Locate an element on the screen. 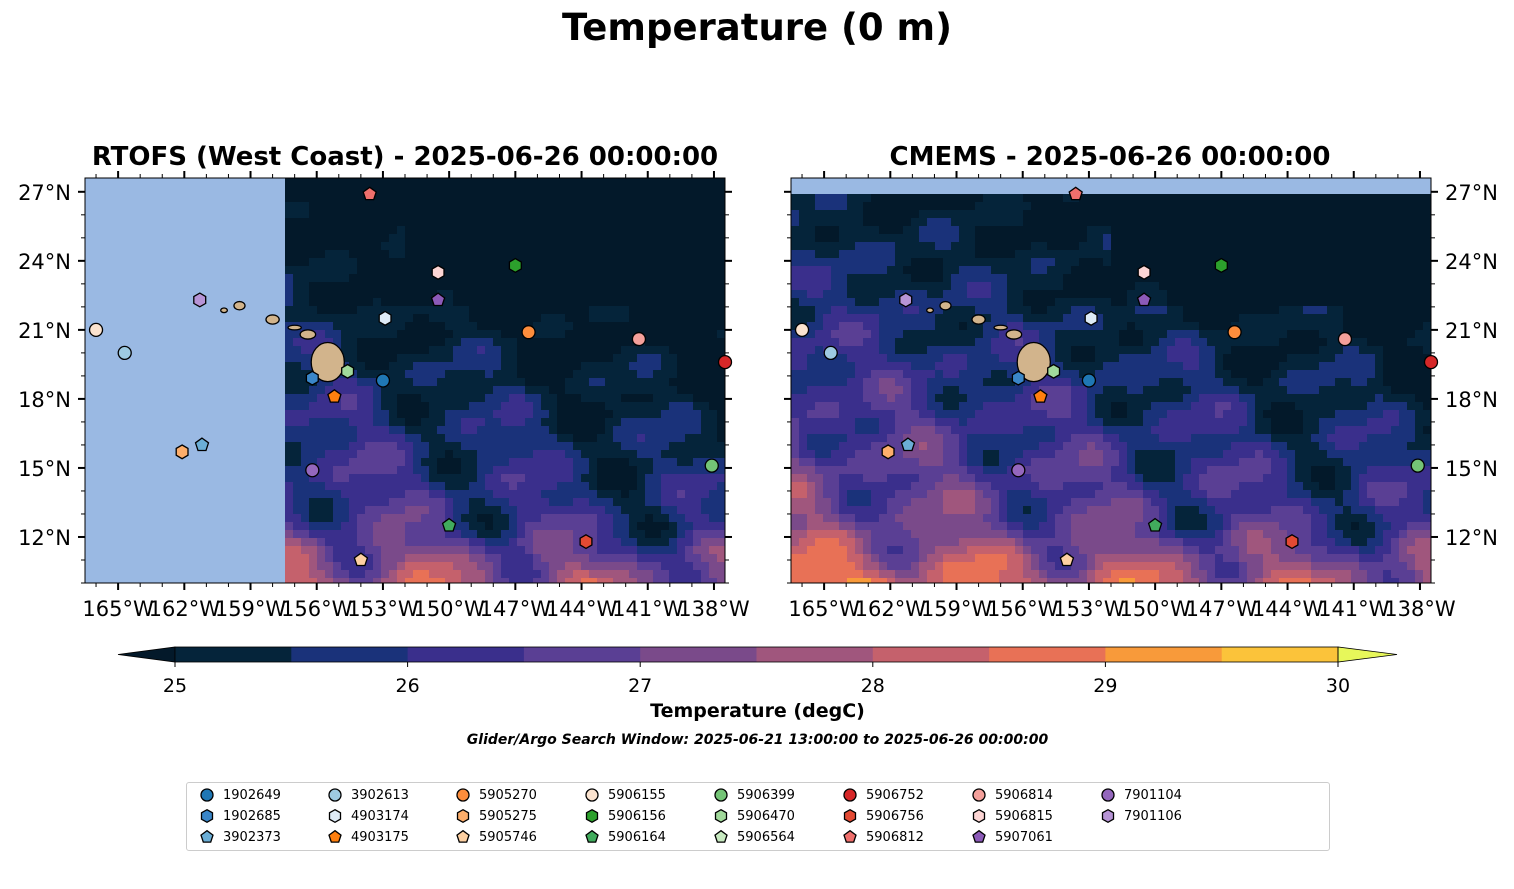 The height and width of the screenshot is (889, 1514). legend-item-1902649: 1902649 is located at coordinates (240, 795).